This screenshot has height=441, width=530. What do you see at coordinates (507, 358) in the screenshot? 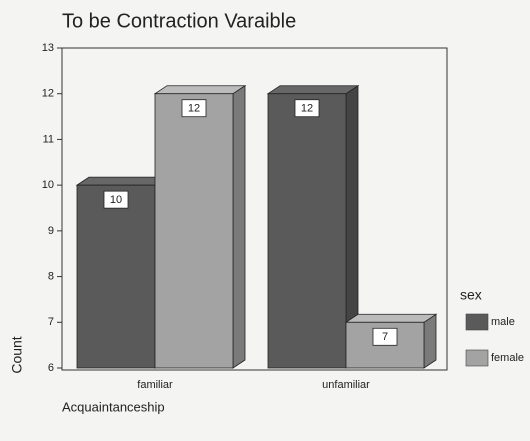
I see `legend-label: female` at bounding box center [507, 358].